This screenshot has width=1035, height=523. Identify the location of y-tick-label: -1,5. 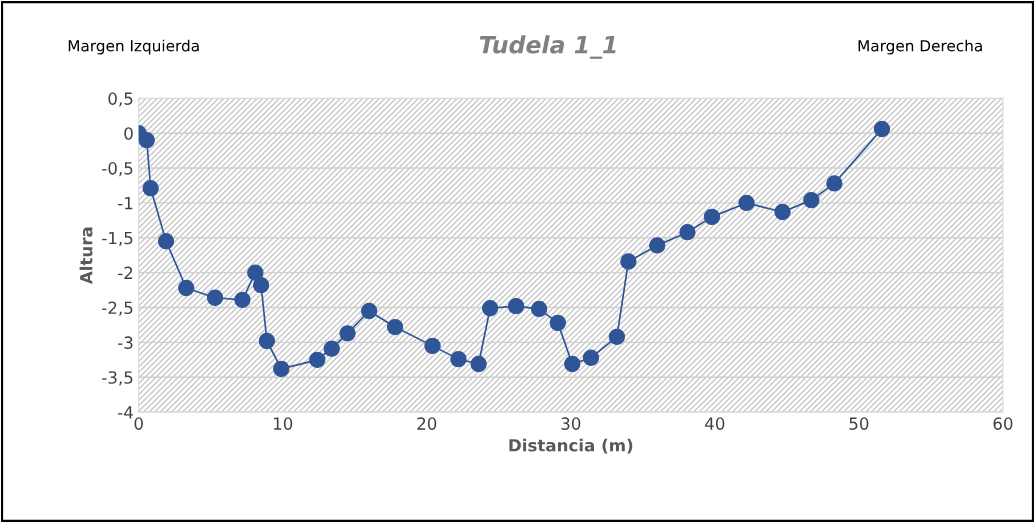
(117, 239).